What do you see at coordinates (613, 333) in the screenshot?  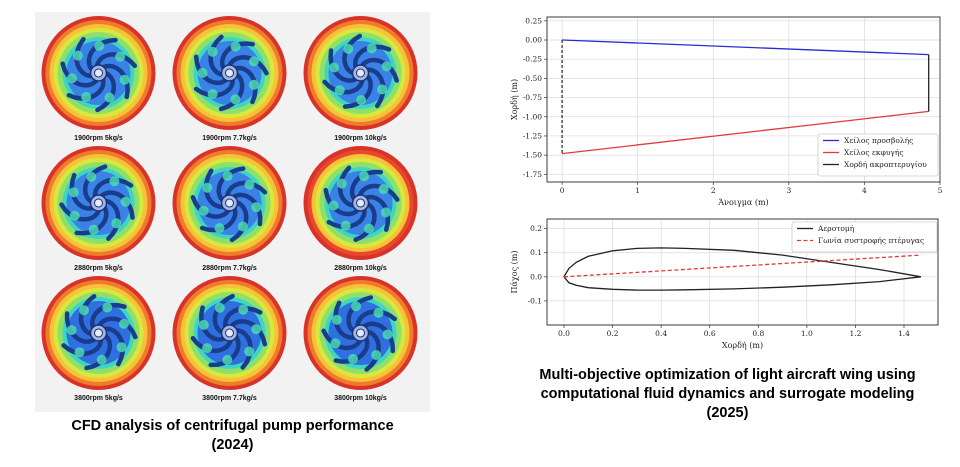 I see `x-tick-label: 0.2` at bounding box center [613, 333].